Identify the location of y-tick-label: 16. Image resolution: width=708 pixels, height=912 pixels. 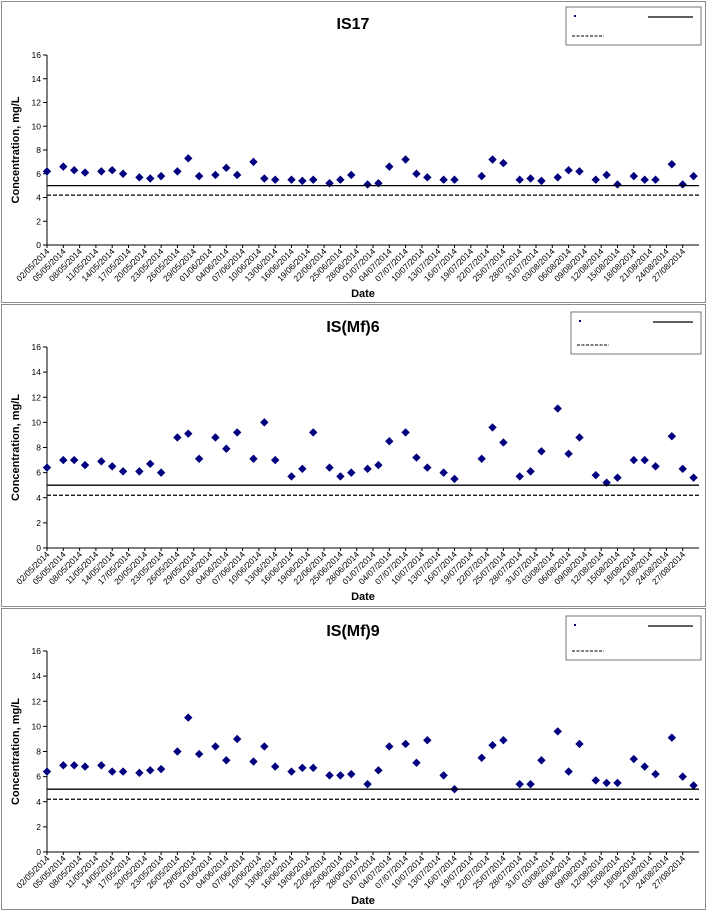
(37, 55).